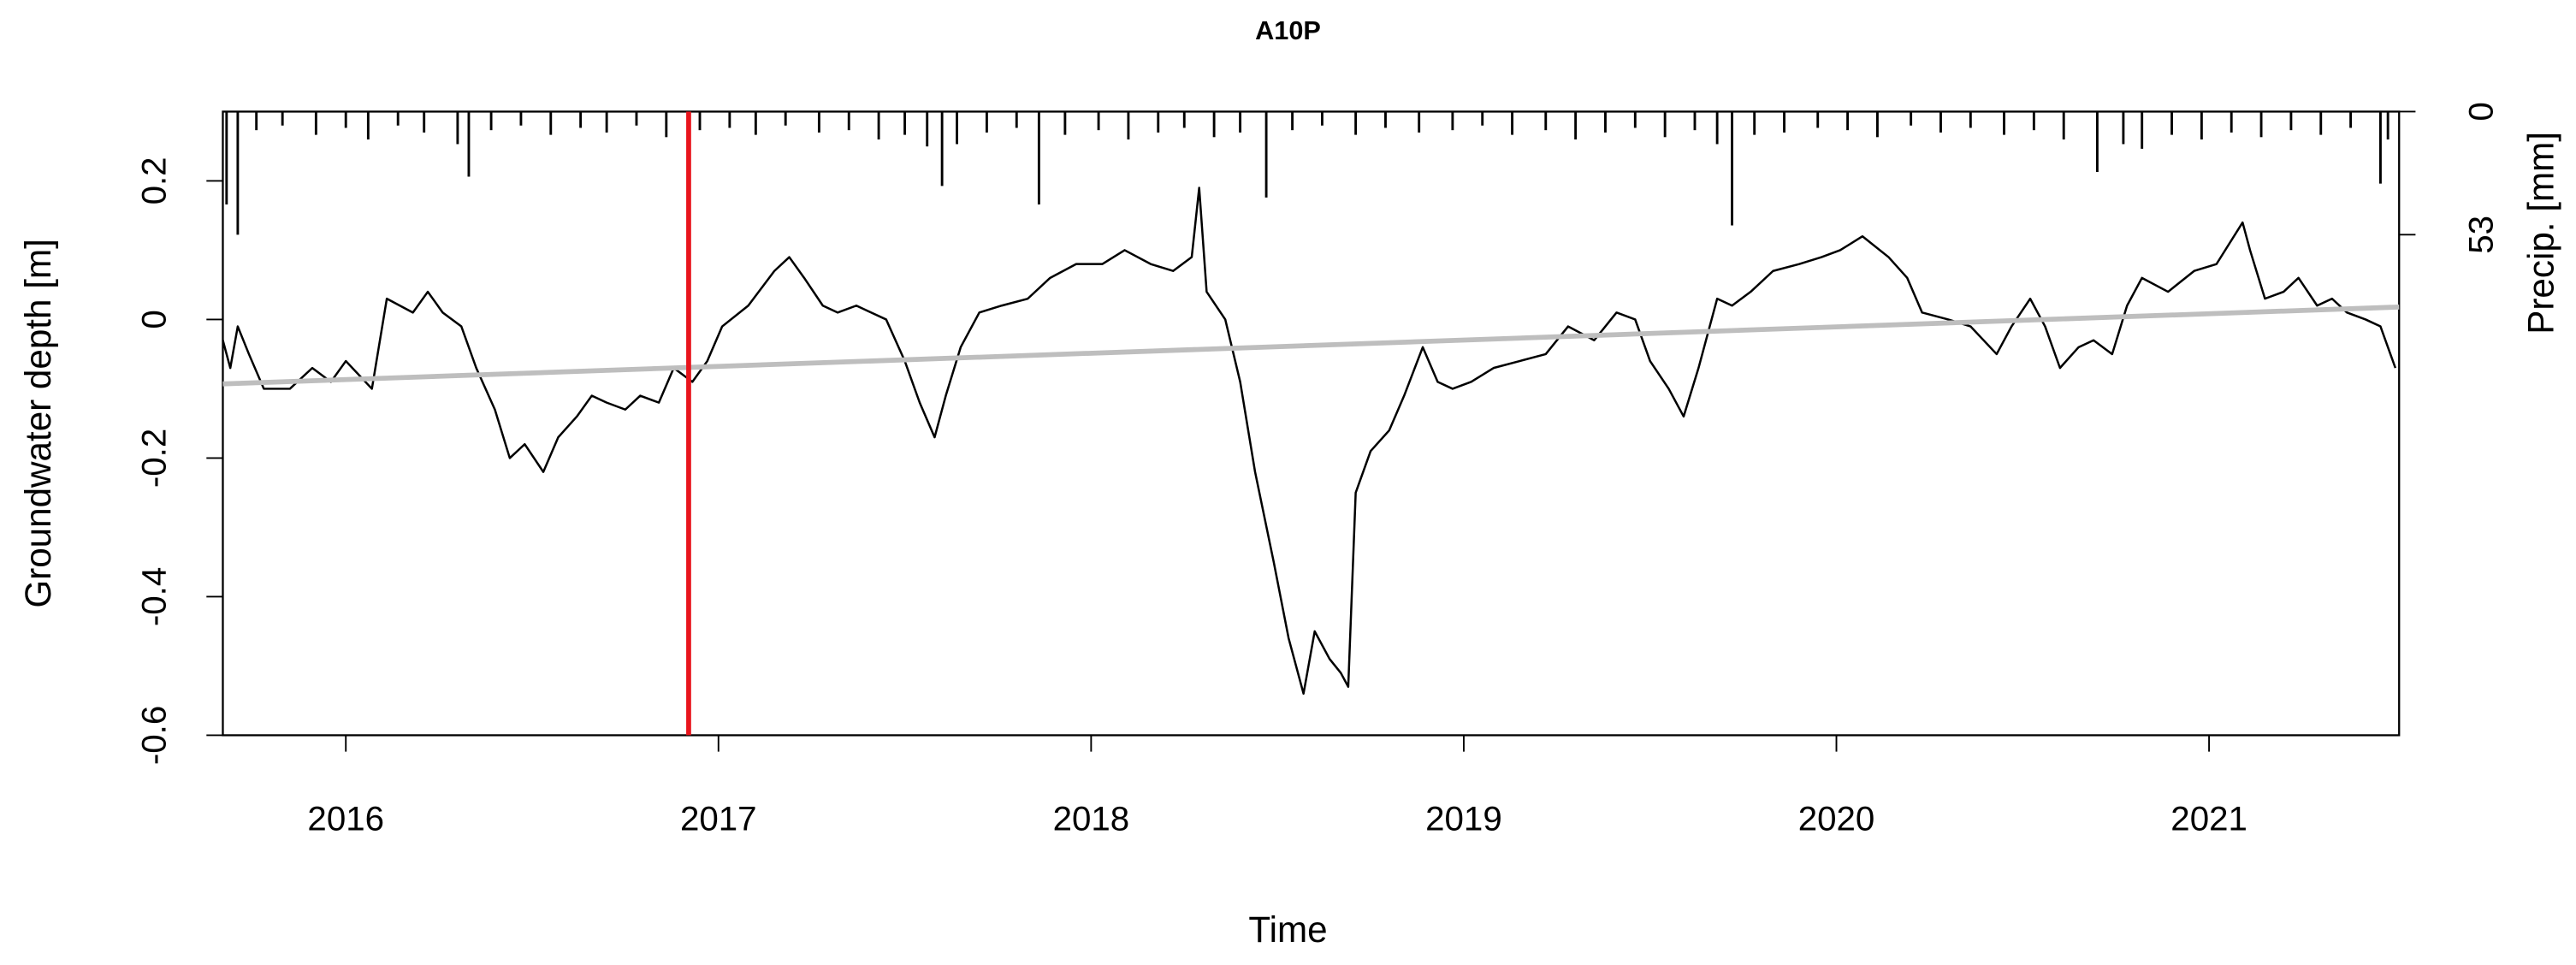  I want to click on y2-tick-label: 53, so click(2481, 235).